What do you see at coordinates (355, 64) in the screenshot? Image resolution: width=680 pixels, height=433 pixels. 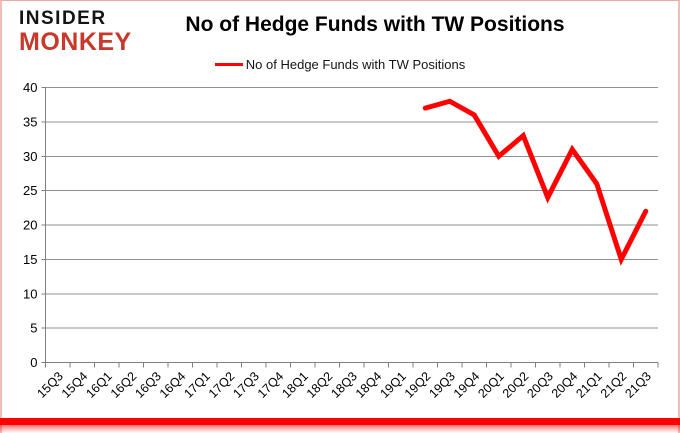 I see `legend-label: No of Hedge Funds with TW Positions` at bounding box center [355, 64].